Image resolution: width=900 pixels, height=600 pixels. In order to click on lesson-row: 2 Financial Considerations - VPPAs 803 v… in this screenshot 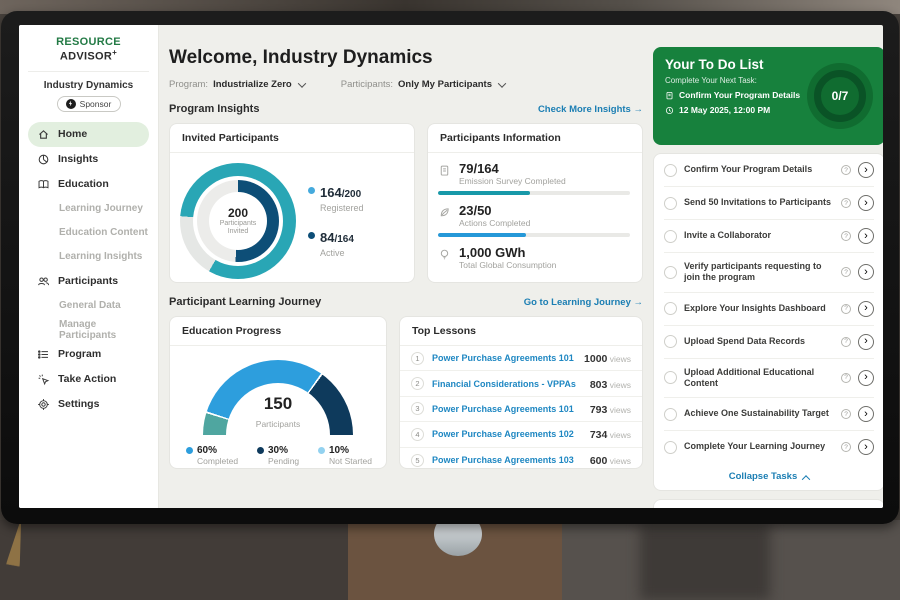, I will do `click(521, 384)`.